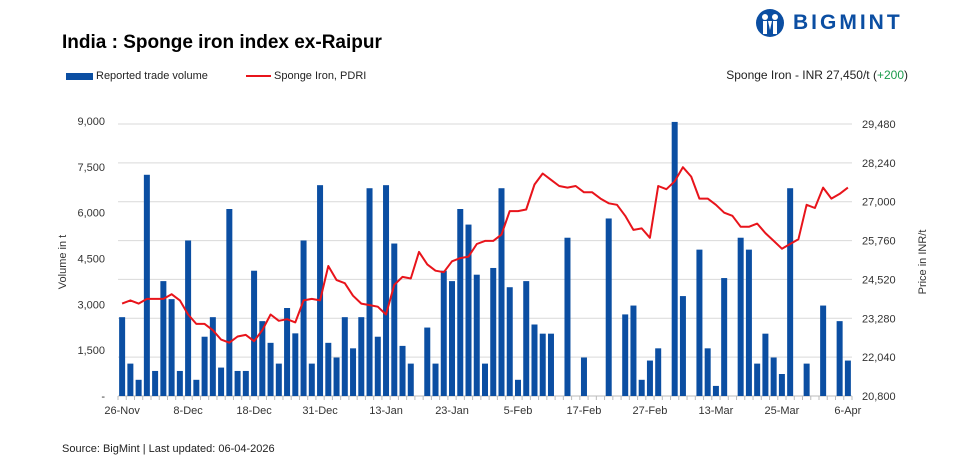 The image size is (960, 468). Describe the element at coordinates (91, 305) in the screenshot. I see `left-axis-tick-label: 3,000` at that location.